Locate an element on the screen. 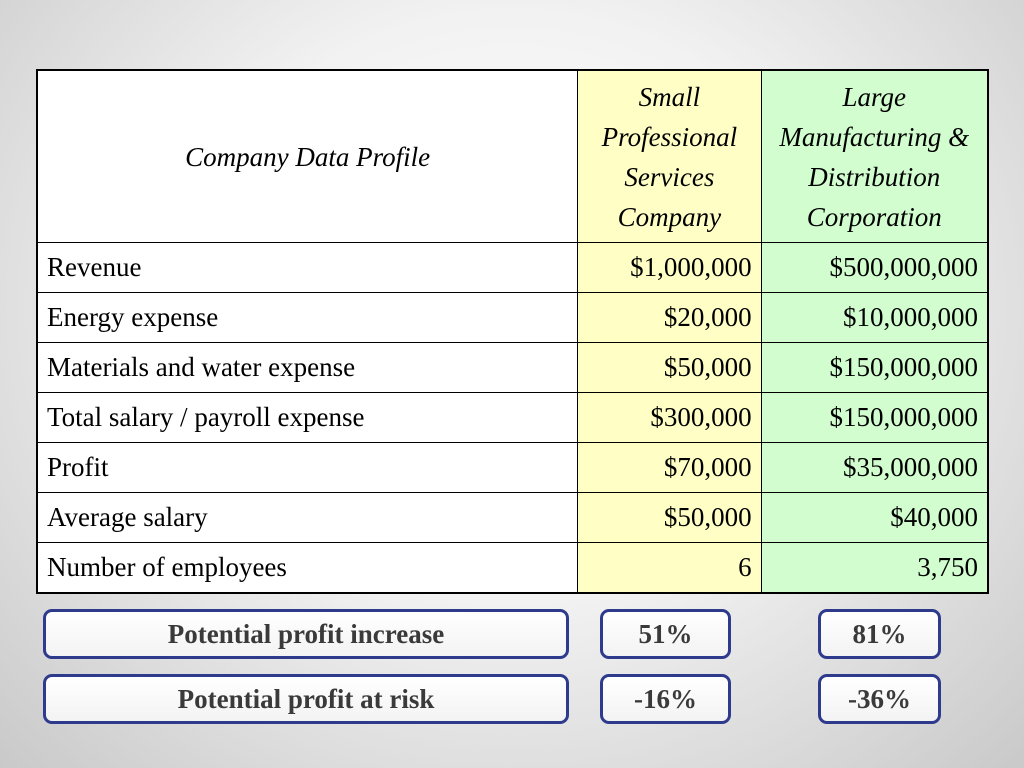 The width and height of the screenshot is (1024, 768). row-label: Average salary is located at coordinates (307, 517).